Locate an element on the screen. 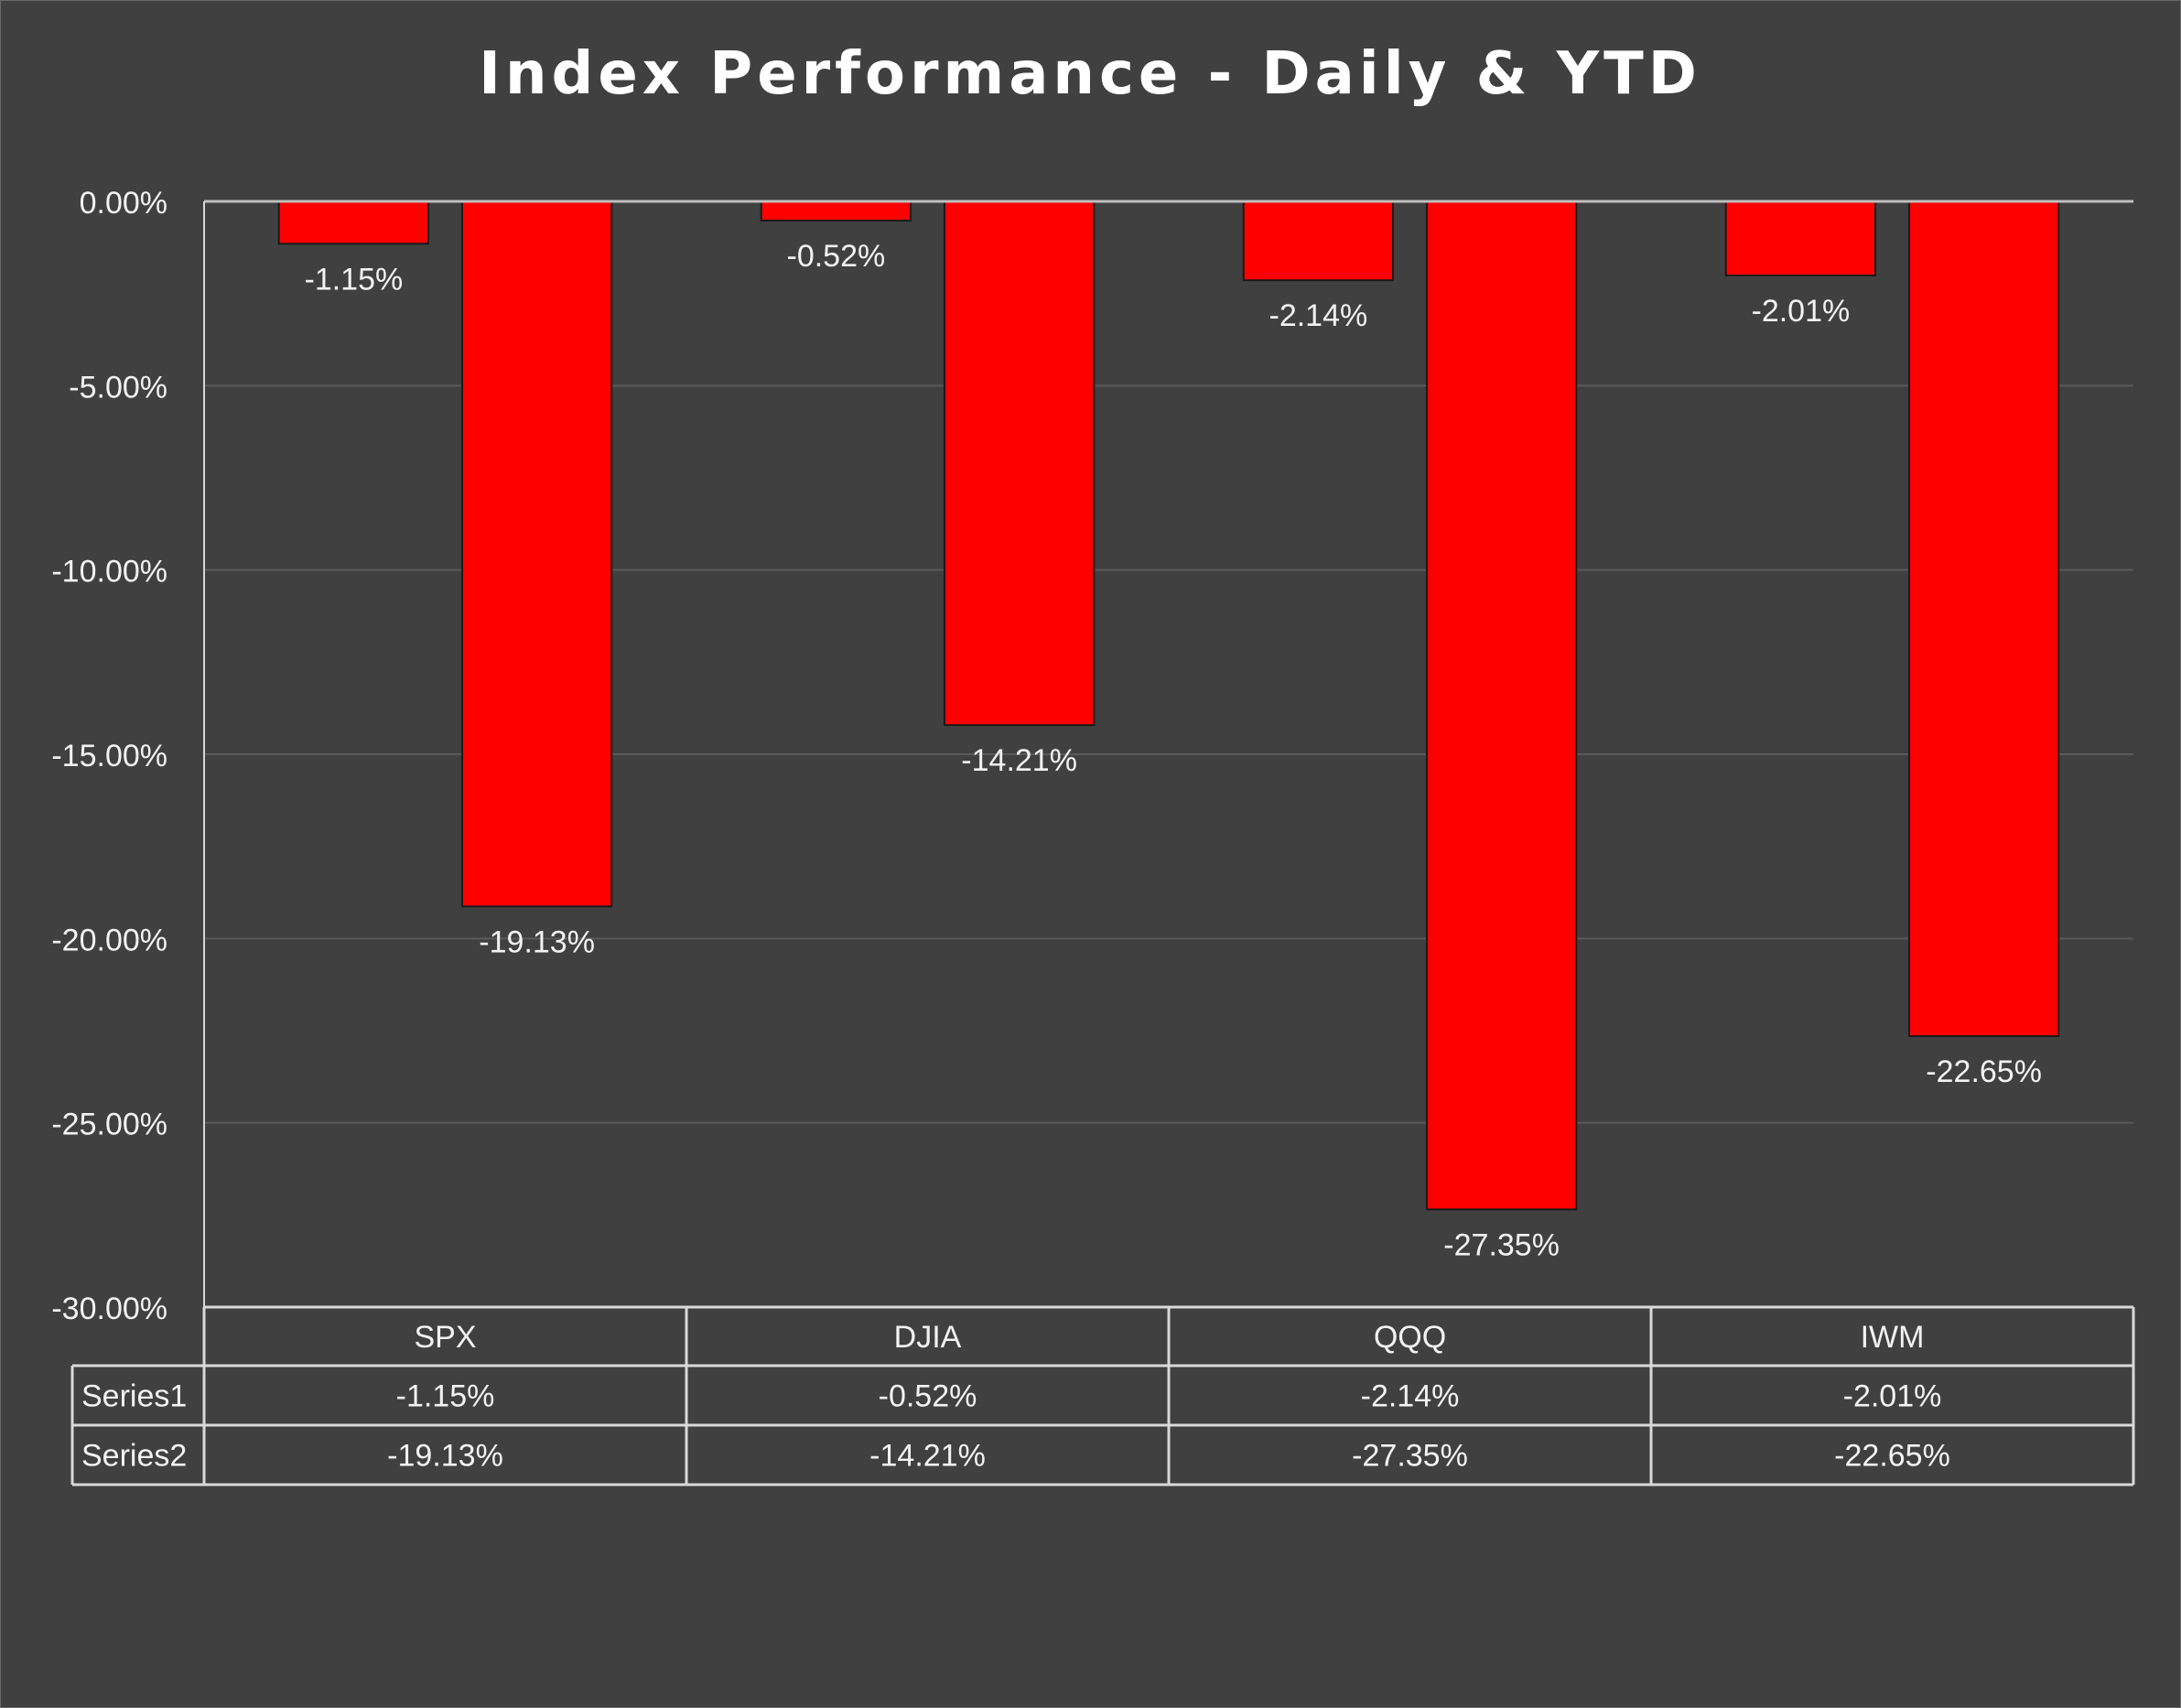  table-cell-value: -1.15% is located at coordinates (446, 1396).